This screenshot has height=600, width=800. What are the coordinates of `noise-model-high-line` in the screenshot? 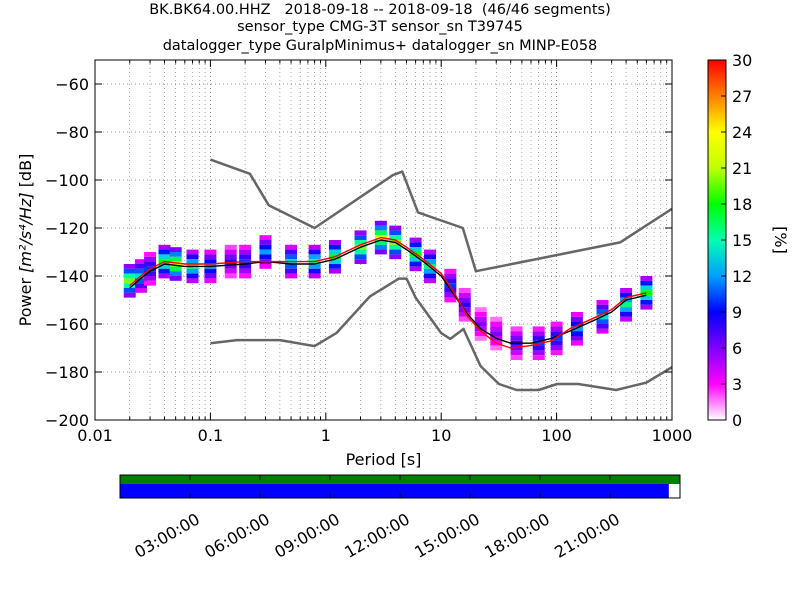 It's located at (441, 215).